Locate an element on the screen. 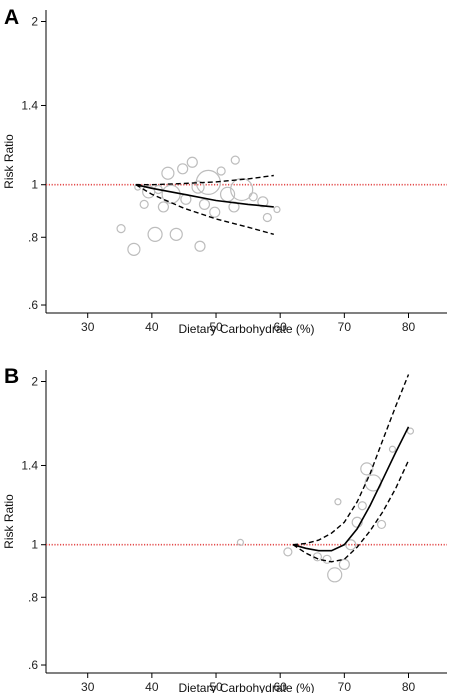 This screenshot has height=693, width=474. panel-letter: A is located at coordinates (11, 17).